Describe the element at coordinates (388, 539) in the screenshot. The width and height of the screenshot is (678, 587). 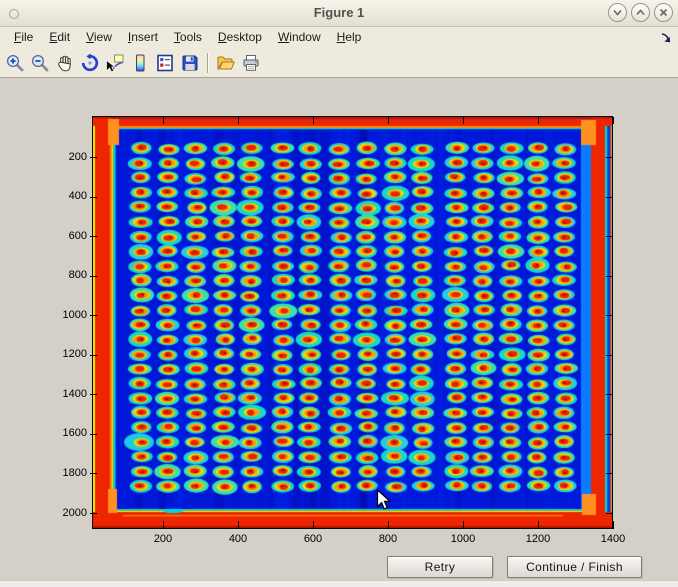
I see `x-tick-label: 800` at that location.